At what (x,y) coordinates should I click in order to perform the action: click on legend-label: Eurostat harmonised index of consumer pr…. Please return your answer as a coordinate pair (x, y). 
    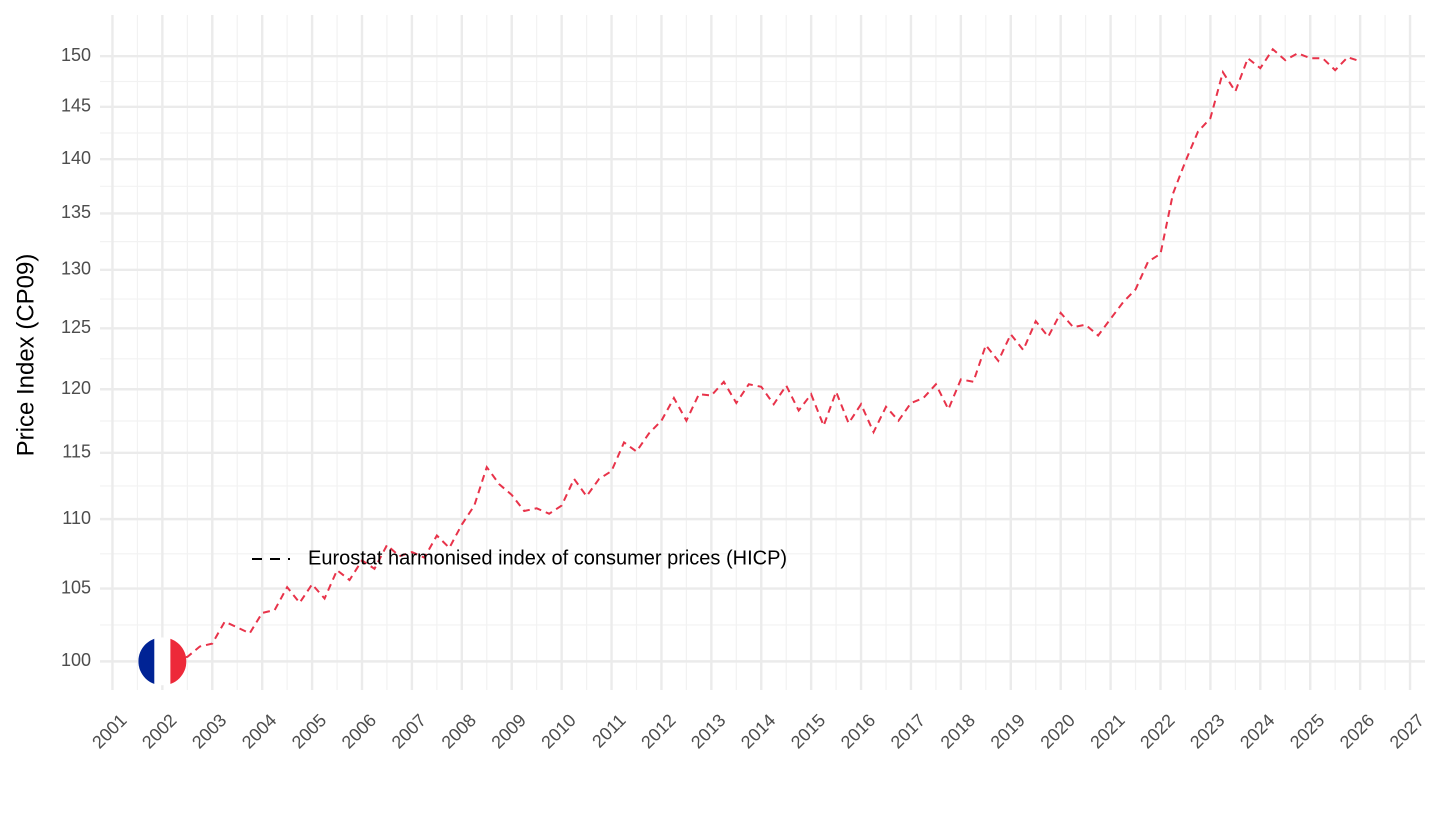
    Looking at the image, I should click on (547, 558).